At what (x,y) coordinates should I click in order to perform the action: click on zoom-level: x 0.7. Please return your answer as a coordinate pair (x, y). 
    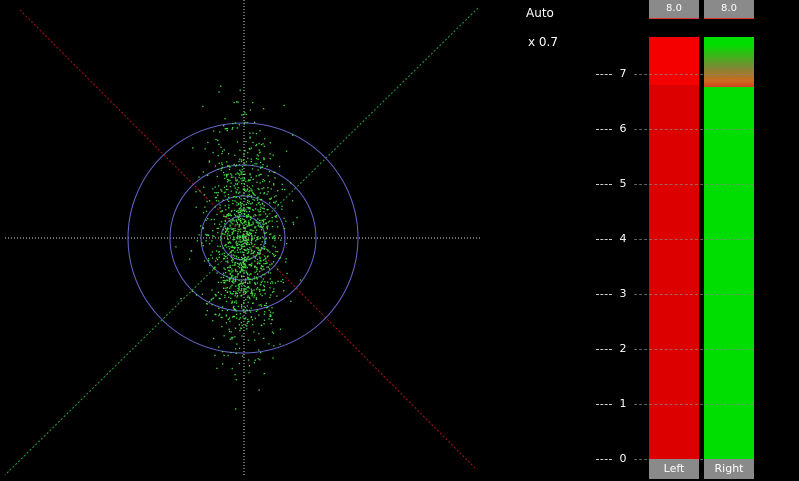
    Looking at the image, I should click on (543, 42).